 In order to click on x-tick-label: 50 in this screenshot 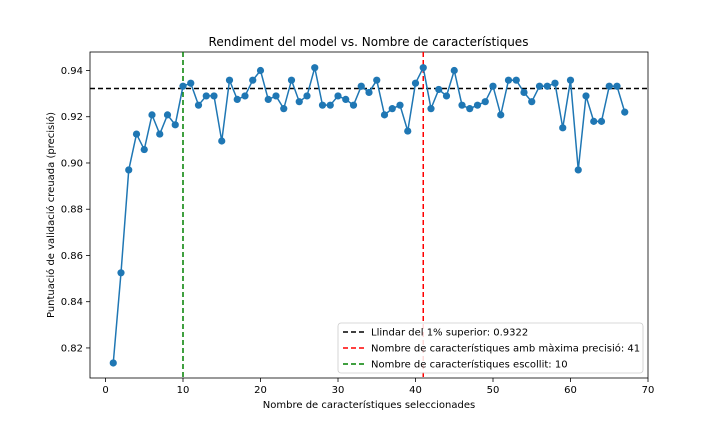, I will do `click(493, 390)`.